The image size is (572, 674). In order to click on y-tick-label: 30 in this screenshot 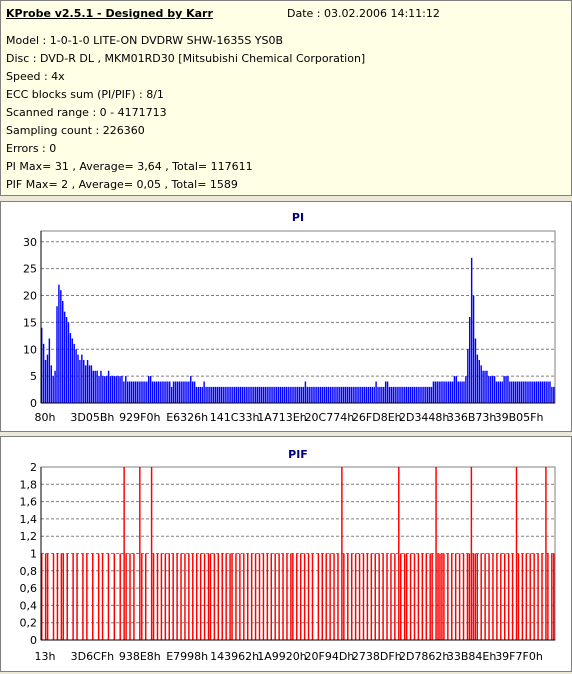, I will do `click(30, 242)`.